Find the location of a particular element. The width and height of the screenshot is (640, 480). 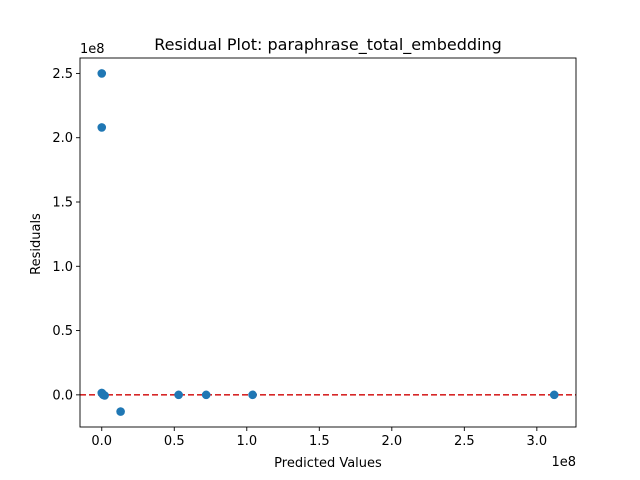

y-tick-label: 0.0 is located at coordinates (62, 395).